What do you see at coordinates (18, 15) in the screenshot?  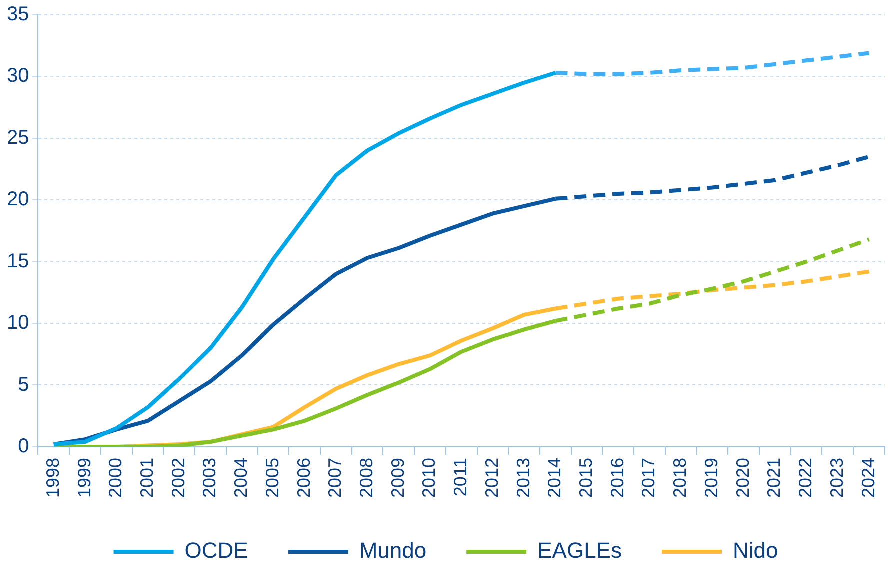 I see `y-tick-label: 35` at bounding box center [18, 15].